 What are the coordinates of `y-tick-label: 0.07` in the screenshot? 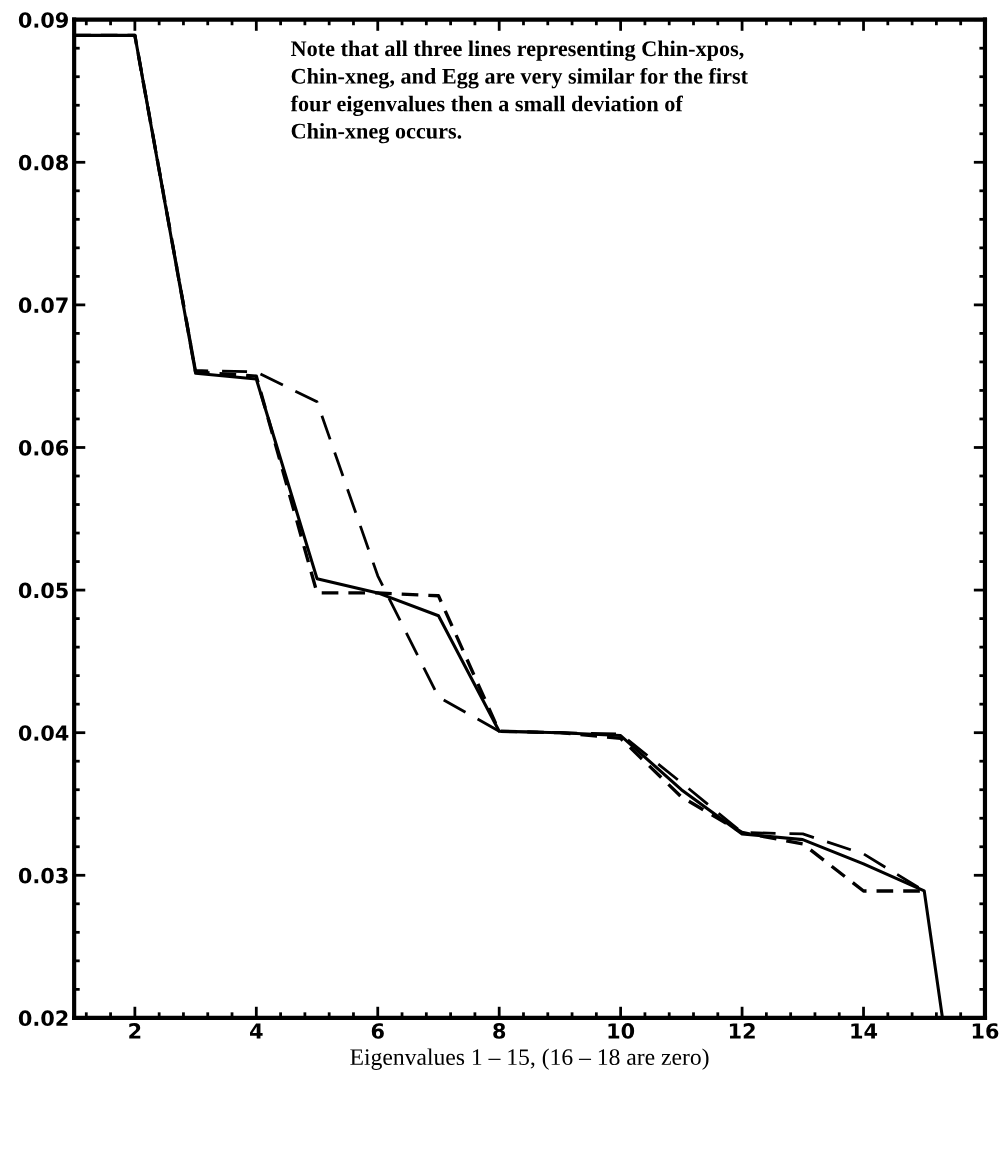 It's located at (43, 305).